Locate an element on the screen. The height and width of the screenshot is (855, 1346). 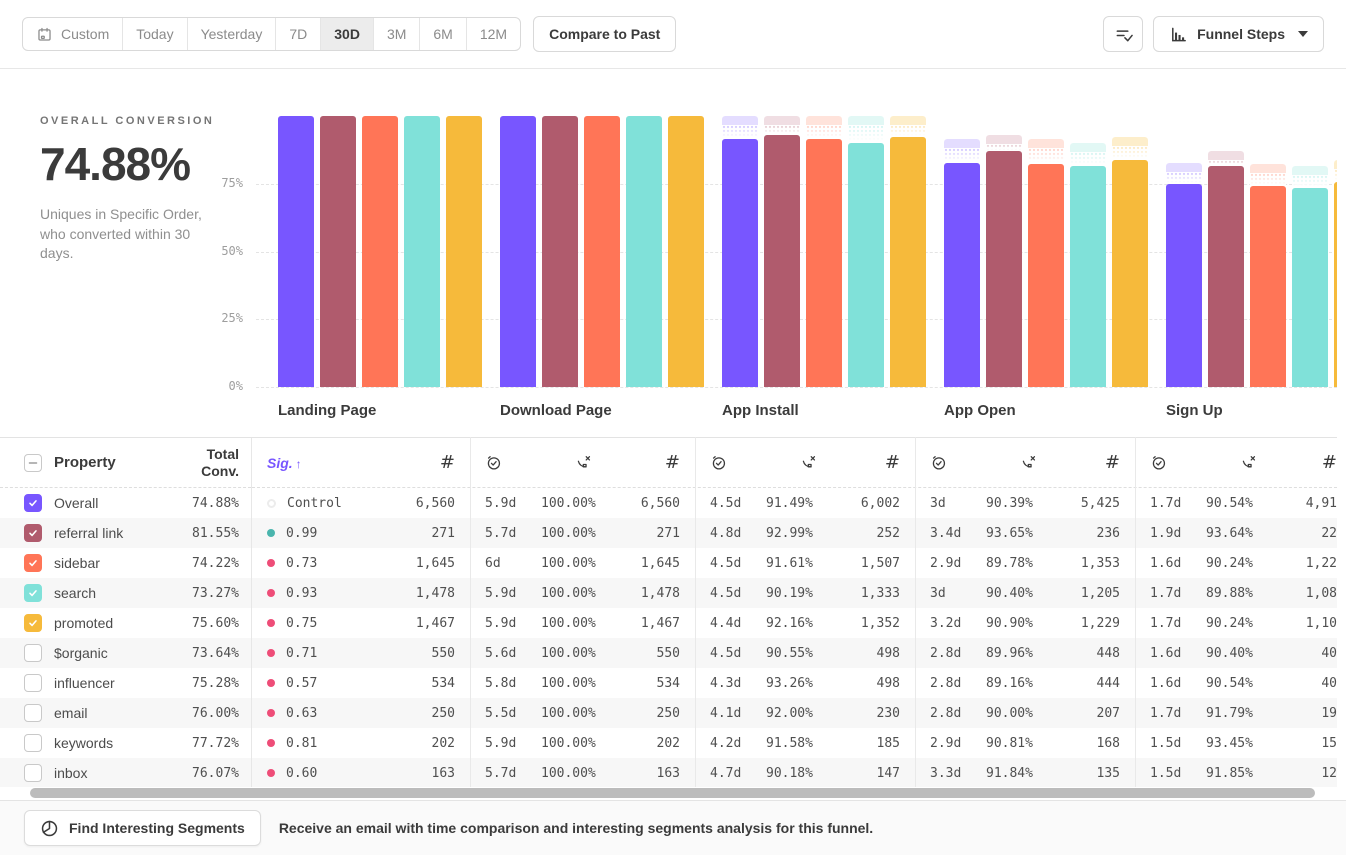
property-row-email: email 76.00% is located at coordinates (125, 713).